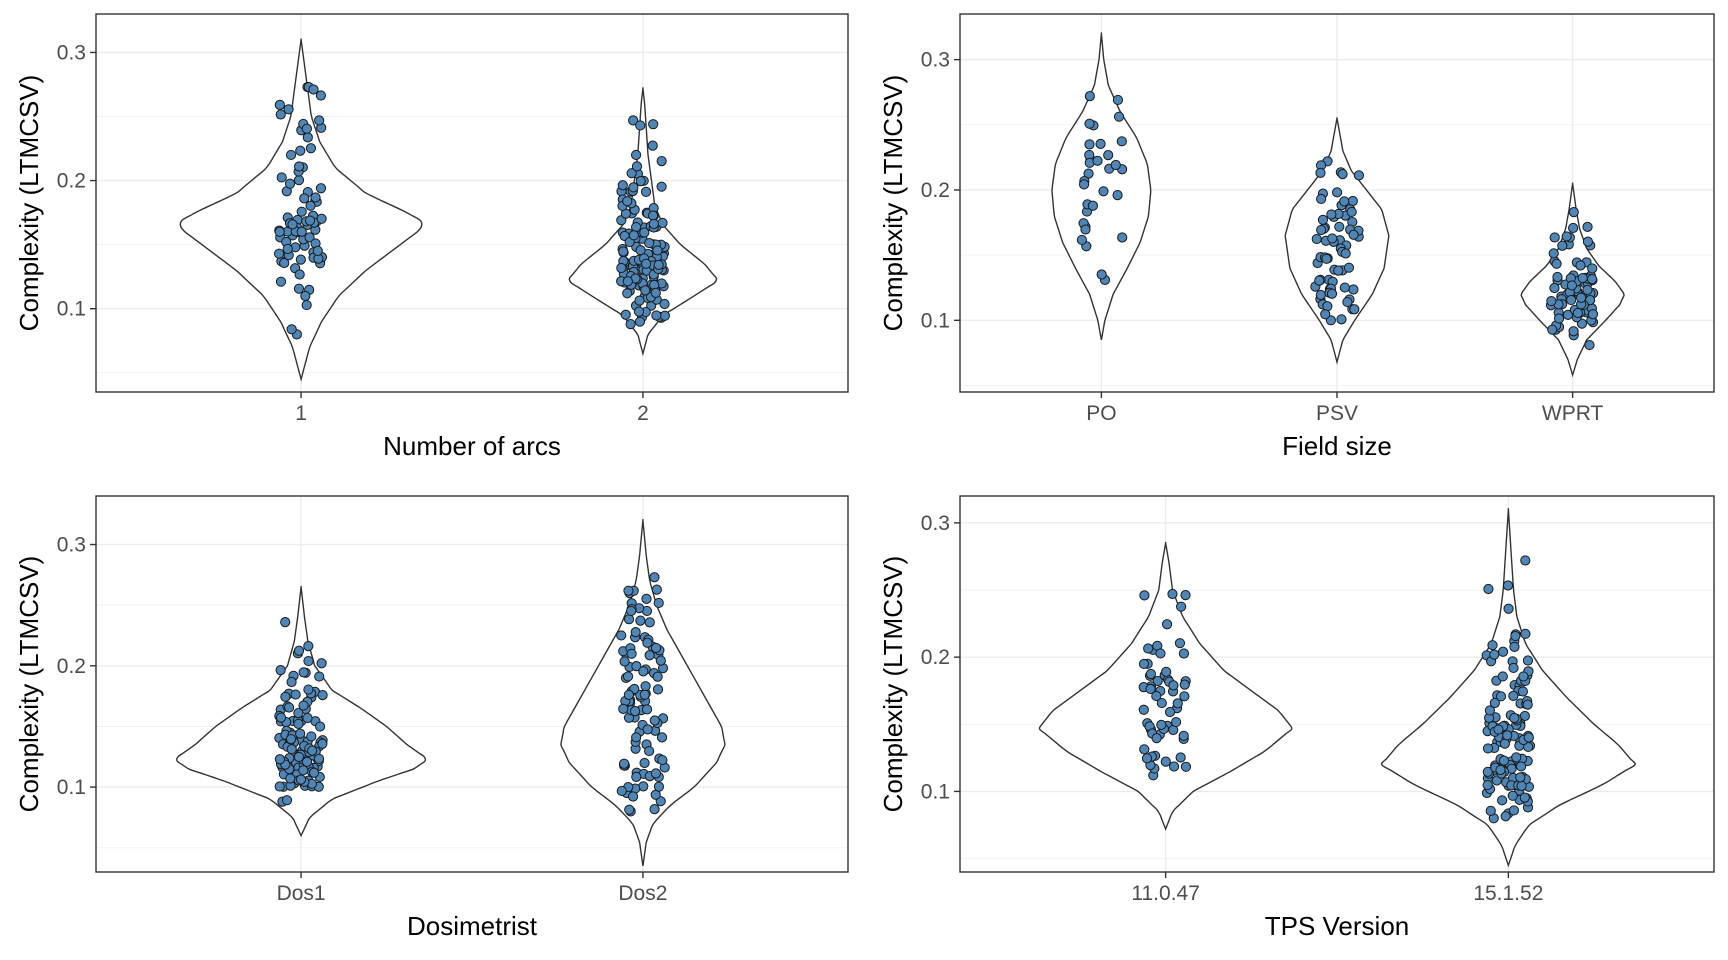  I want to click on points-15.1.52, so click(1508, 689).